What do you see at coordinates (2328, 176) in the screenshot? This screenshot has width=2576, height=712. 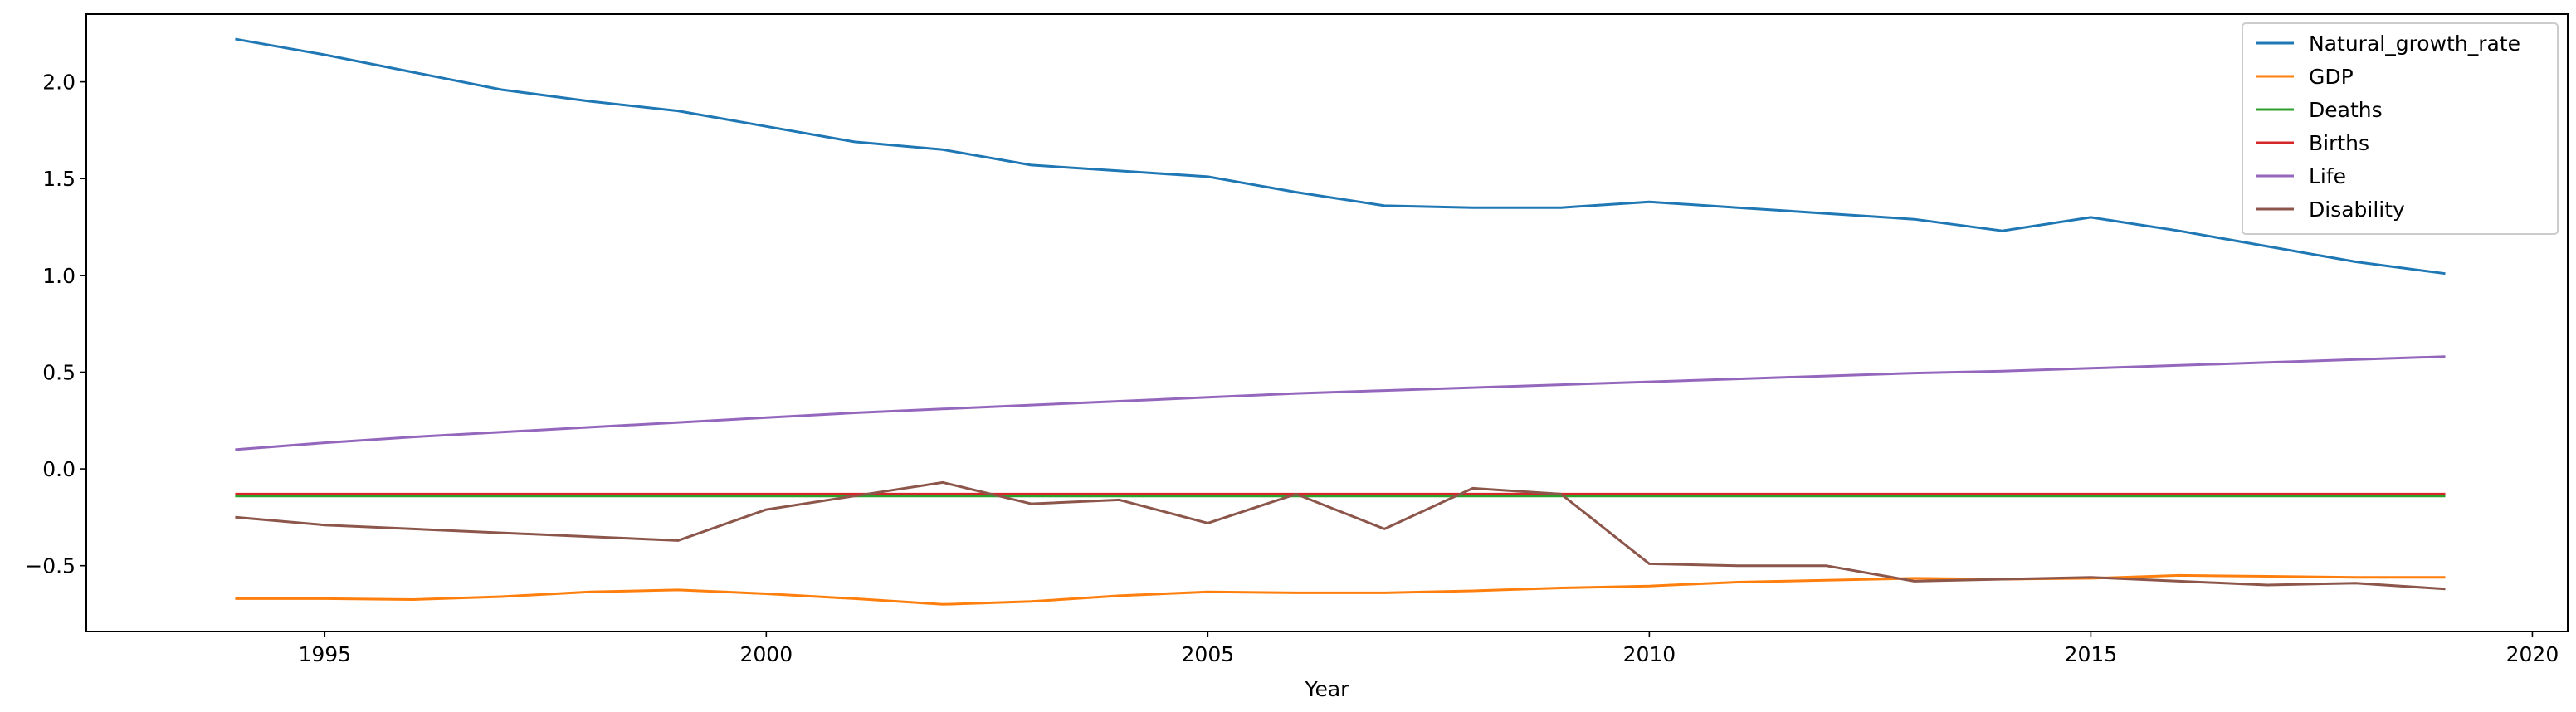 I see `legend-label: Life` at bounding box center [2328, 176].